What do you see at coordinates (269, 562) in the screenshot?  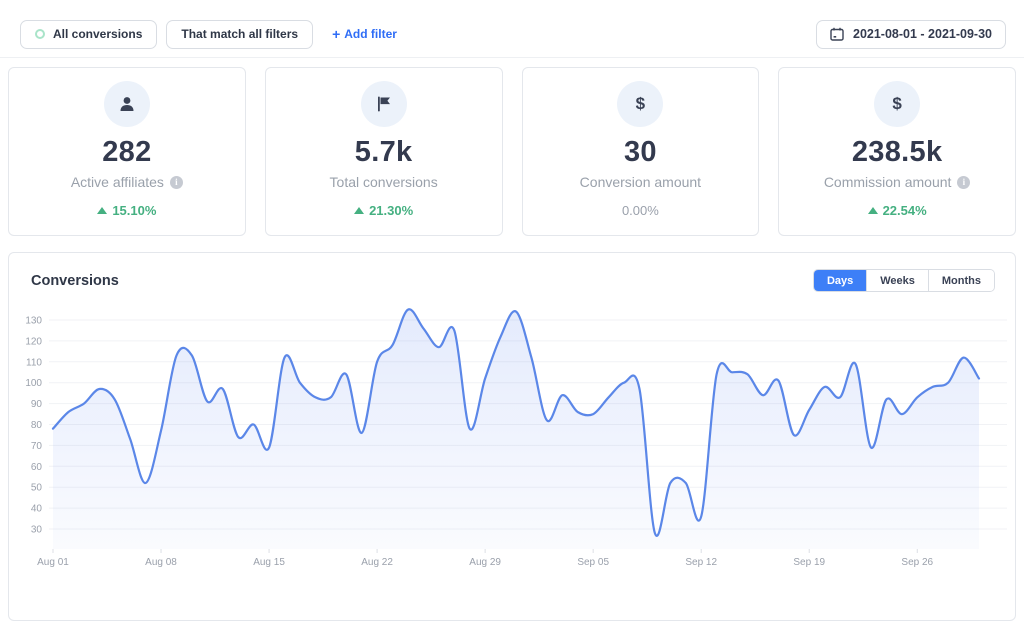 I see `svg-text: Aug 15` at bounding box center [269, 562].